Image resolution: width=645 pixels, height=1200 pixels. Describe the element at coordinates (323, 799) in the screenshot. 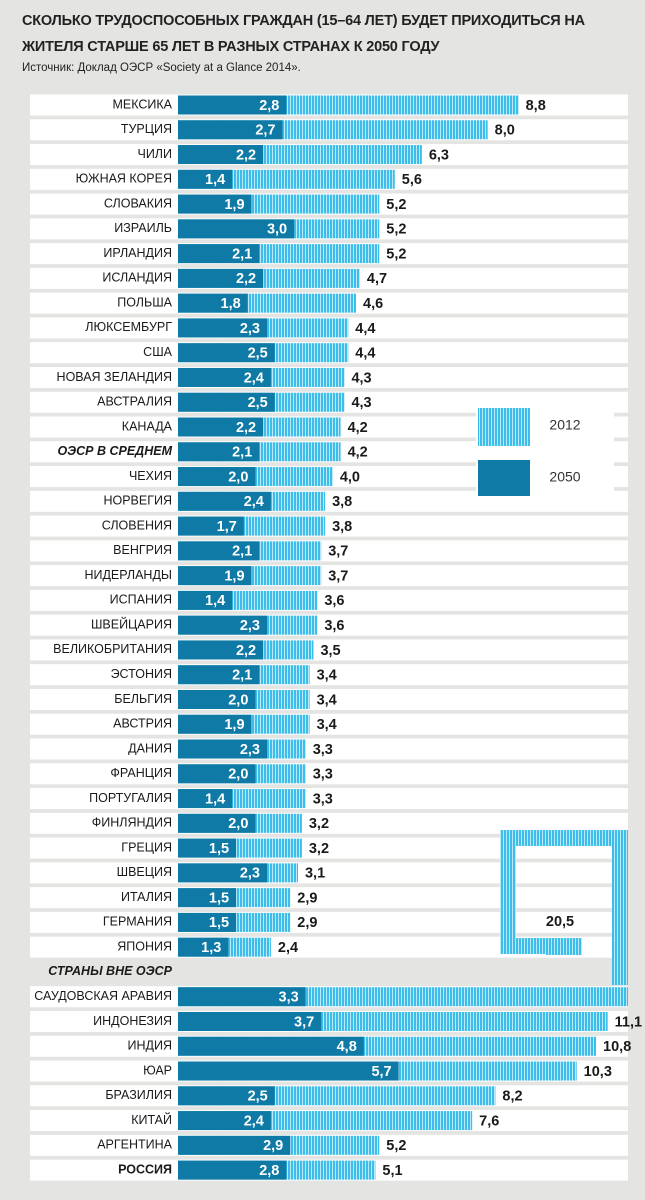

I see `value-label: 3,3` at that location.